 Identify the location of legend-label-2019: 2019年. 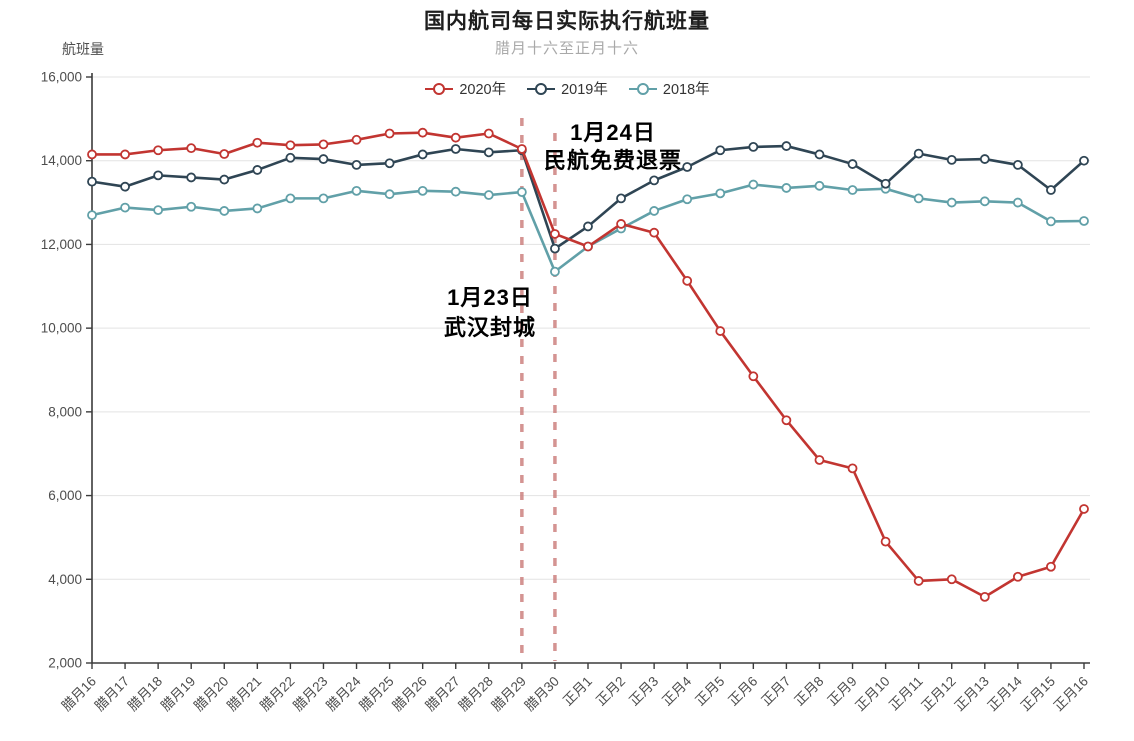
(584, 90).